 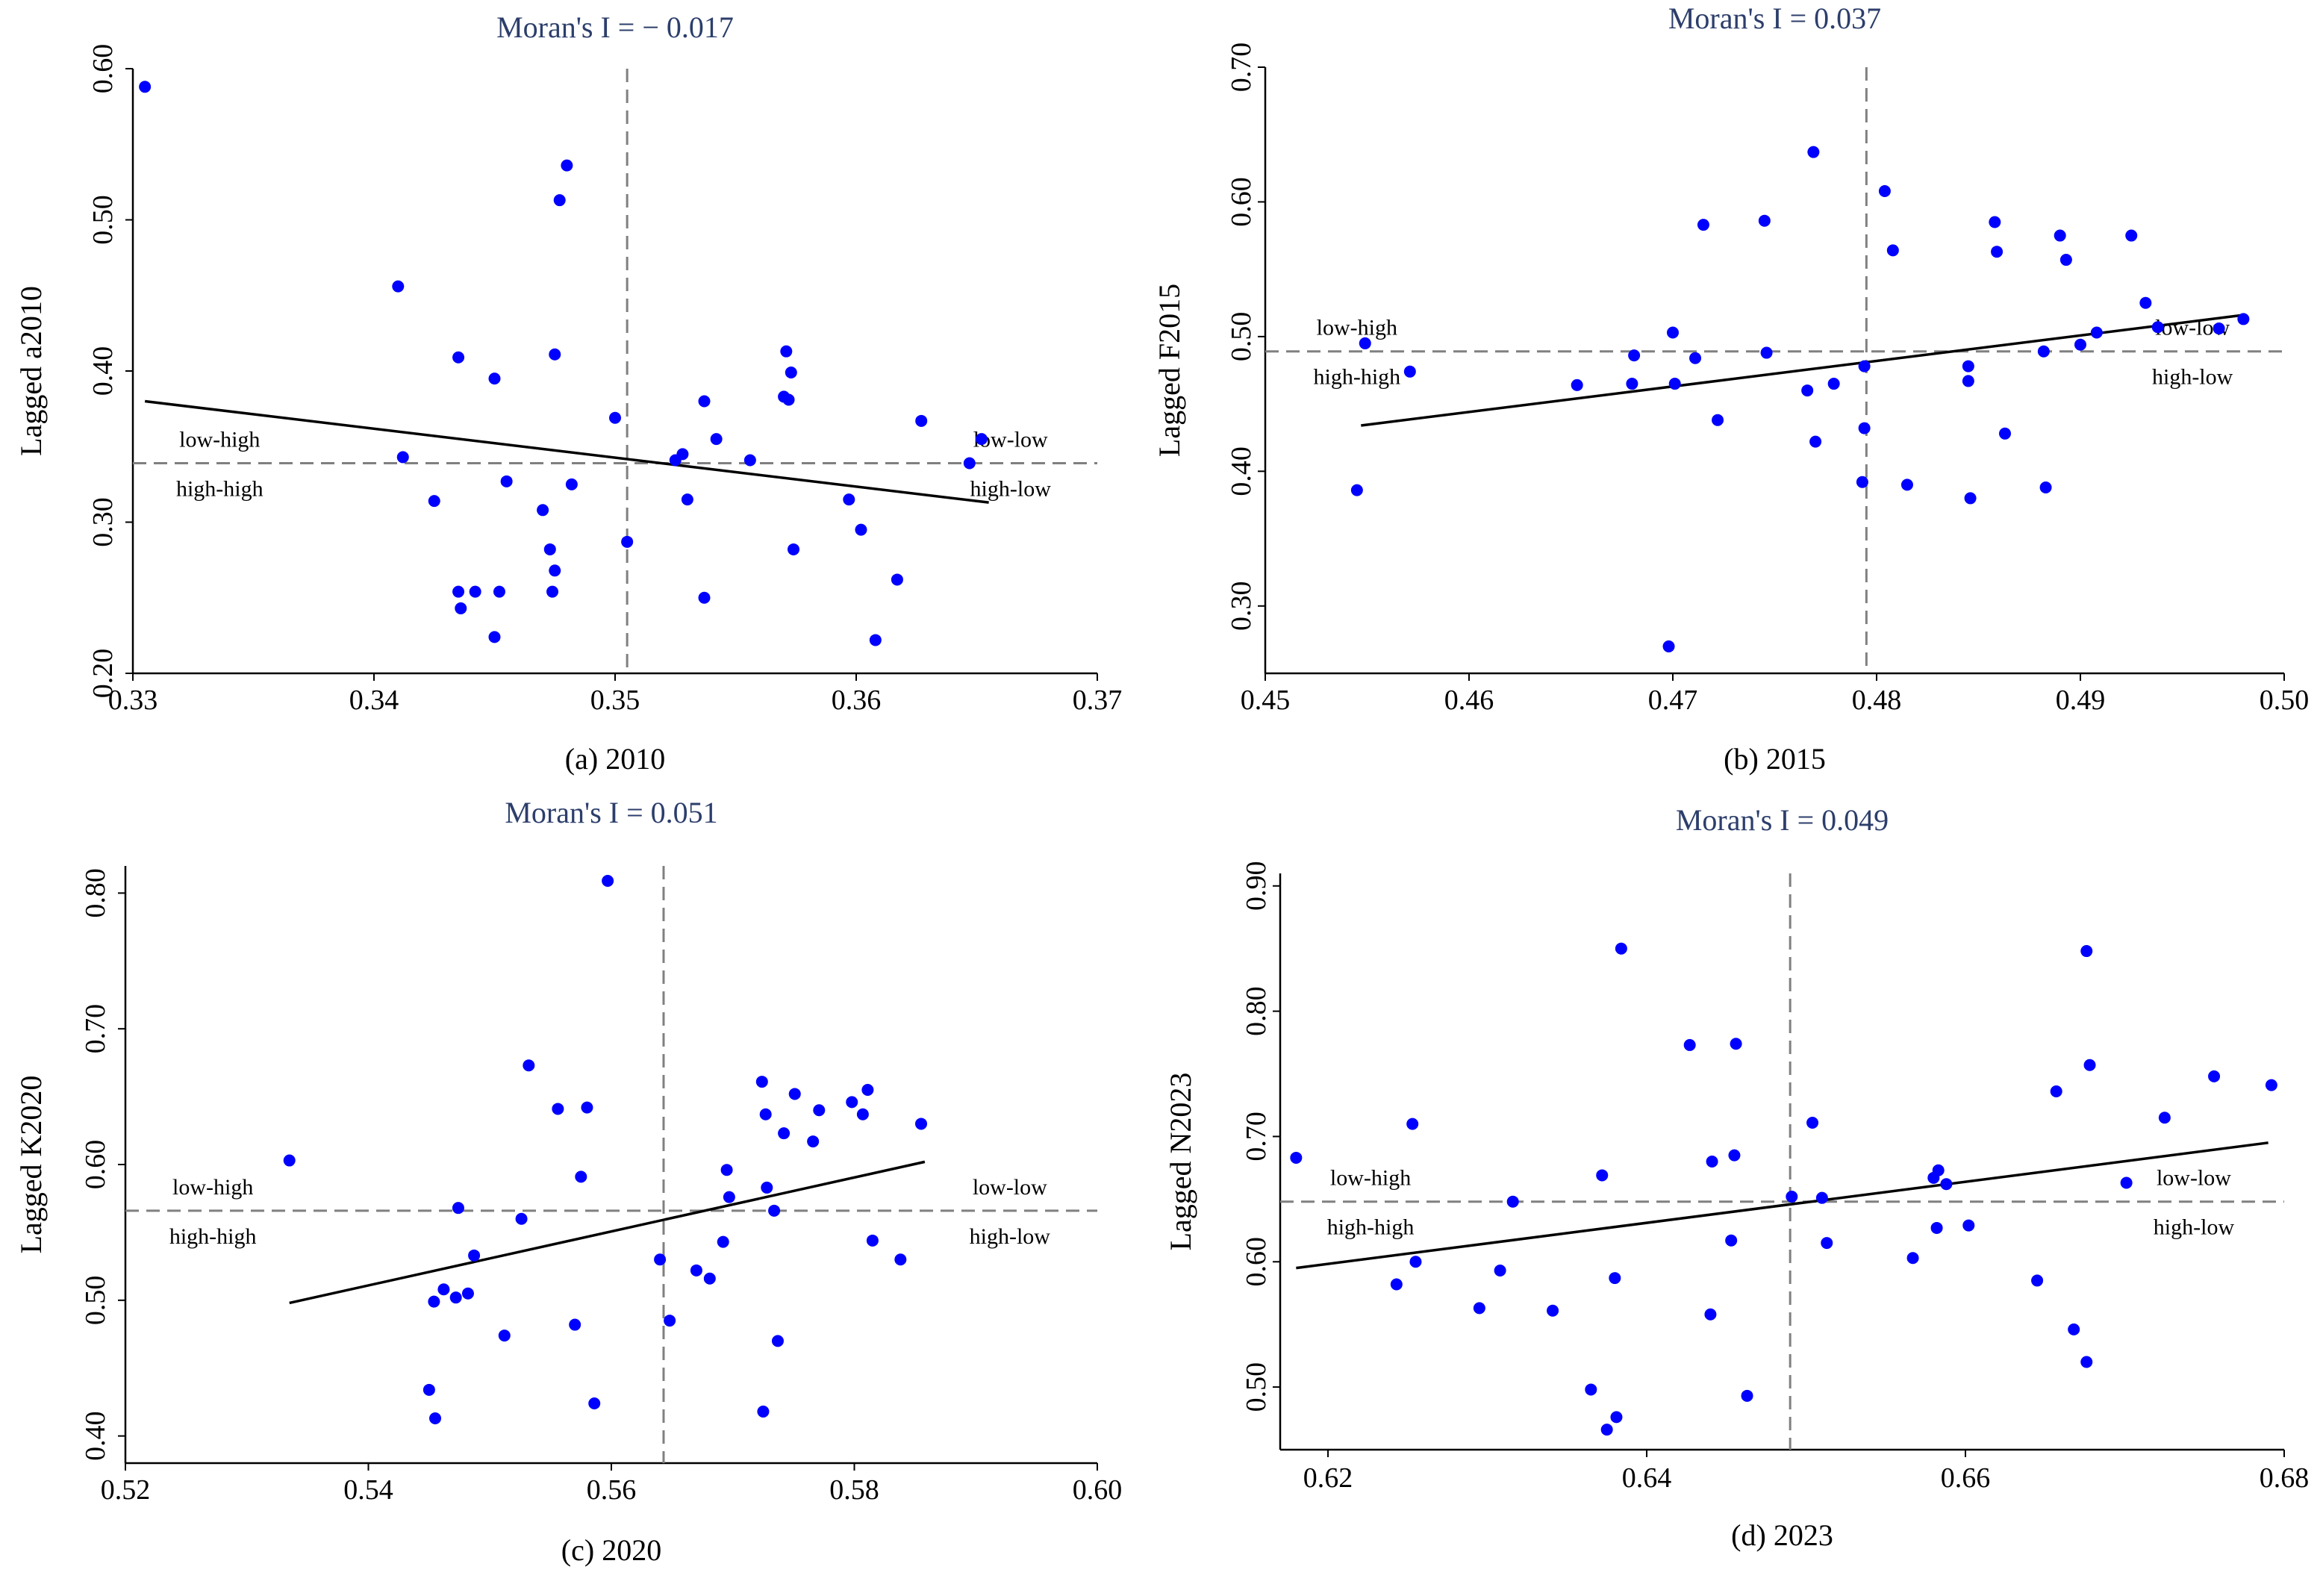 I want to click on x-tick-label: 0.49, so click(x=2081, y=700).